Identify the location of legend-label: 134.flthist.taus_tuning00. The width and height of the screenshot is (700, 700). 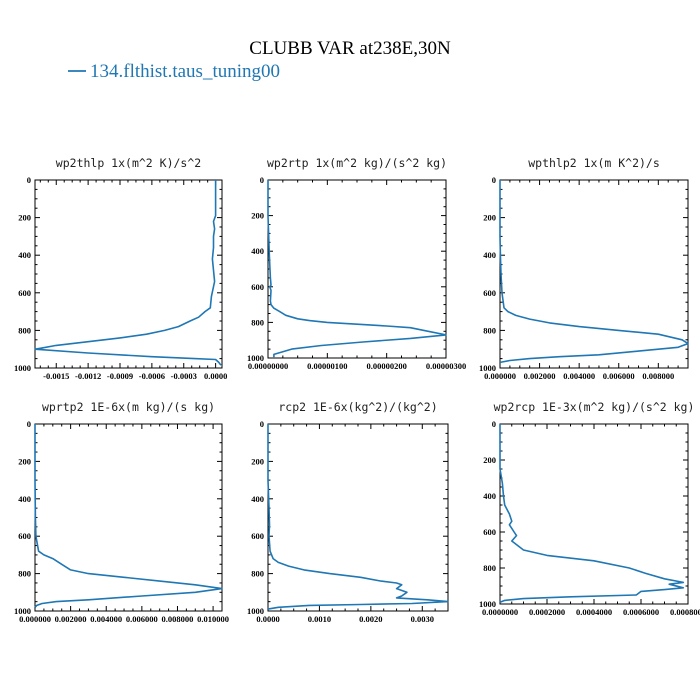
(185, 71).